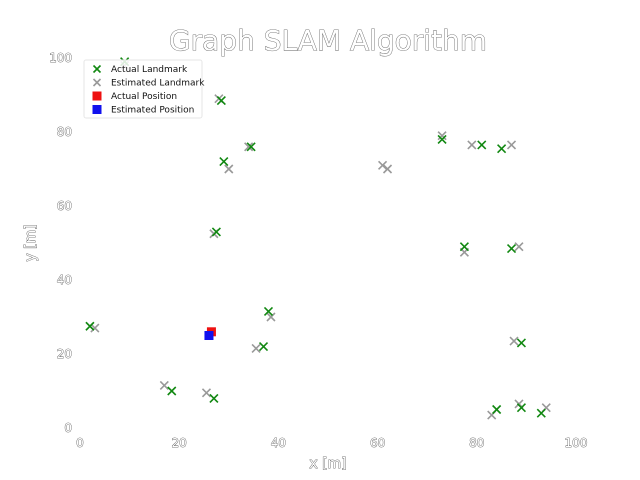 The image size is (640, 480). I want to click on y-tick-label: 100, so click(60, 58).